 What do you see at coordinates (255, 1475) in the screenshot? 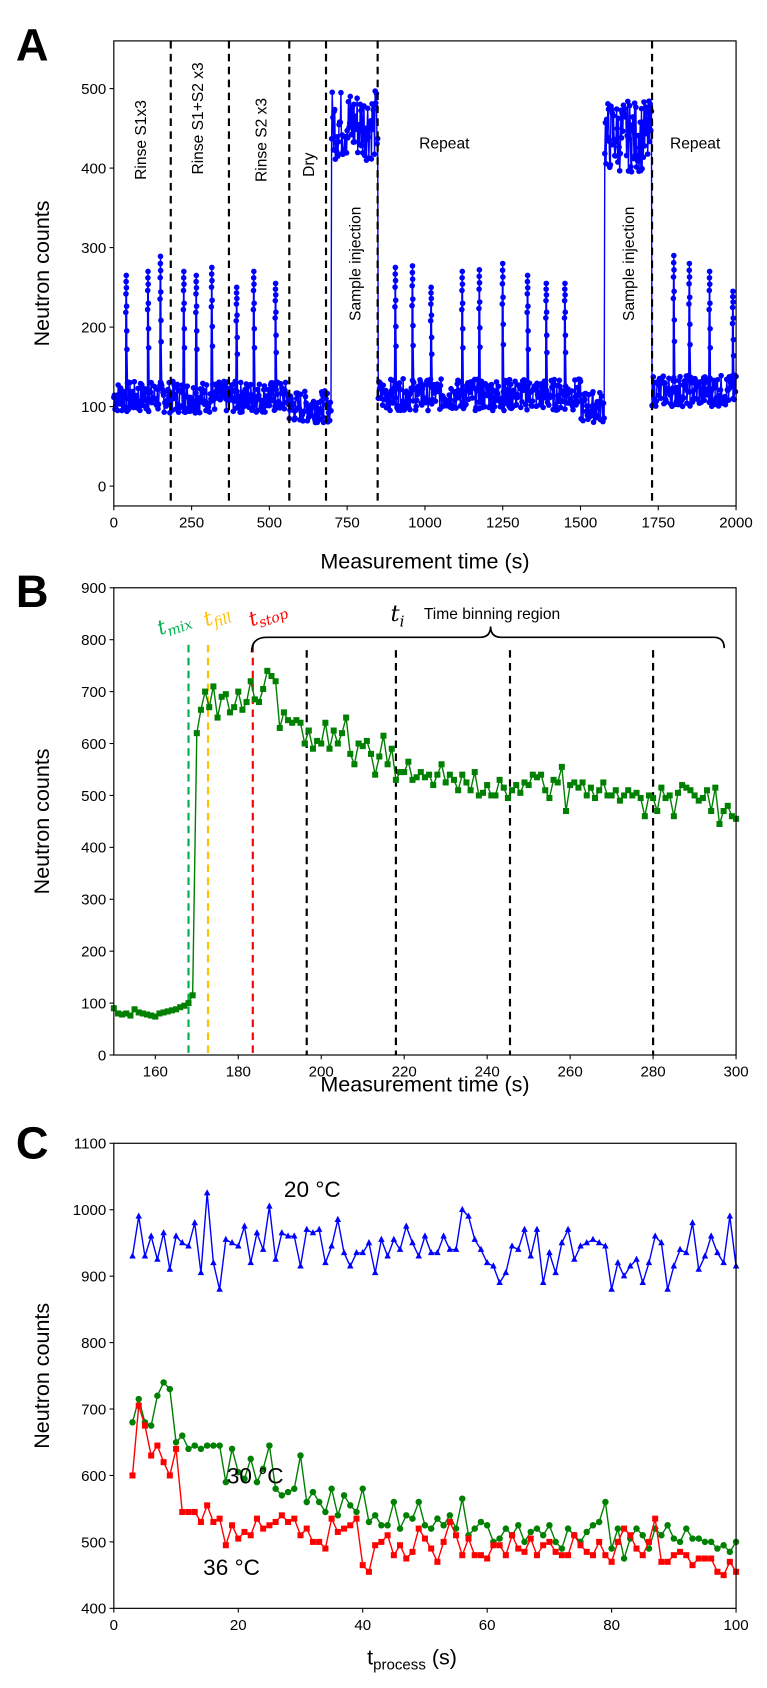
I see `series-label-30c: 30 °C` at bounding box center [255, 1475].